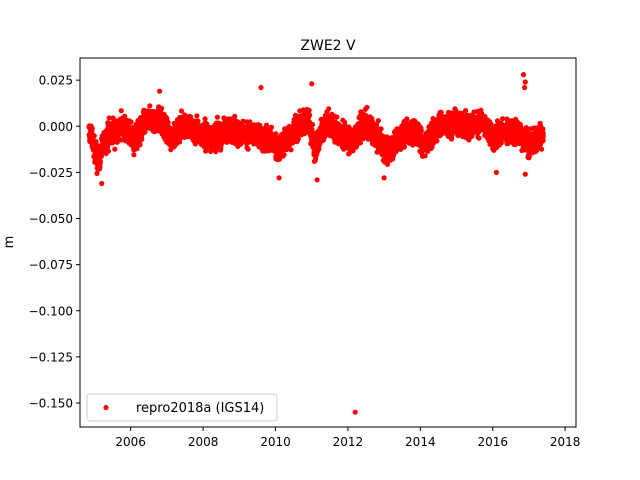 This screenshot has height=480, width=640. What do you see at coordinates (200, 408) in the screenshot?
I see `legend-label: repro2018a (IGS14)` at bounding box center [200, 408].